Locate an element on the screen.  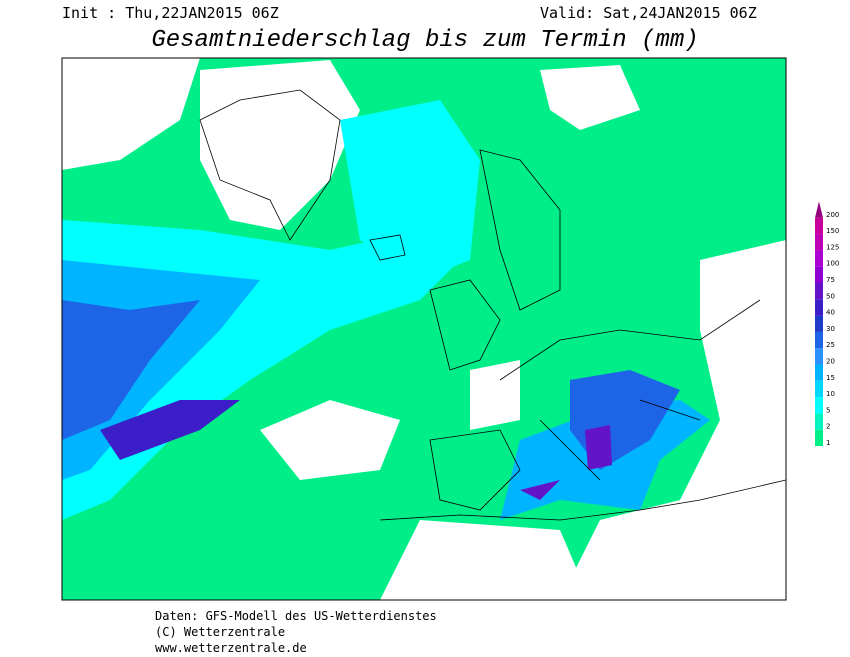
colorbar-label: 25 is located at coordinates (830, 345).